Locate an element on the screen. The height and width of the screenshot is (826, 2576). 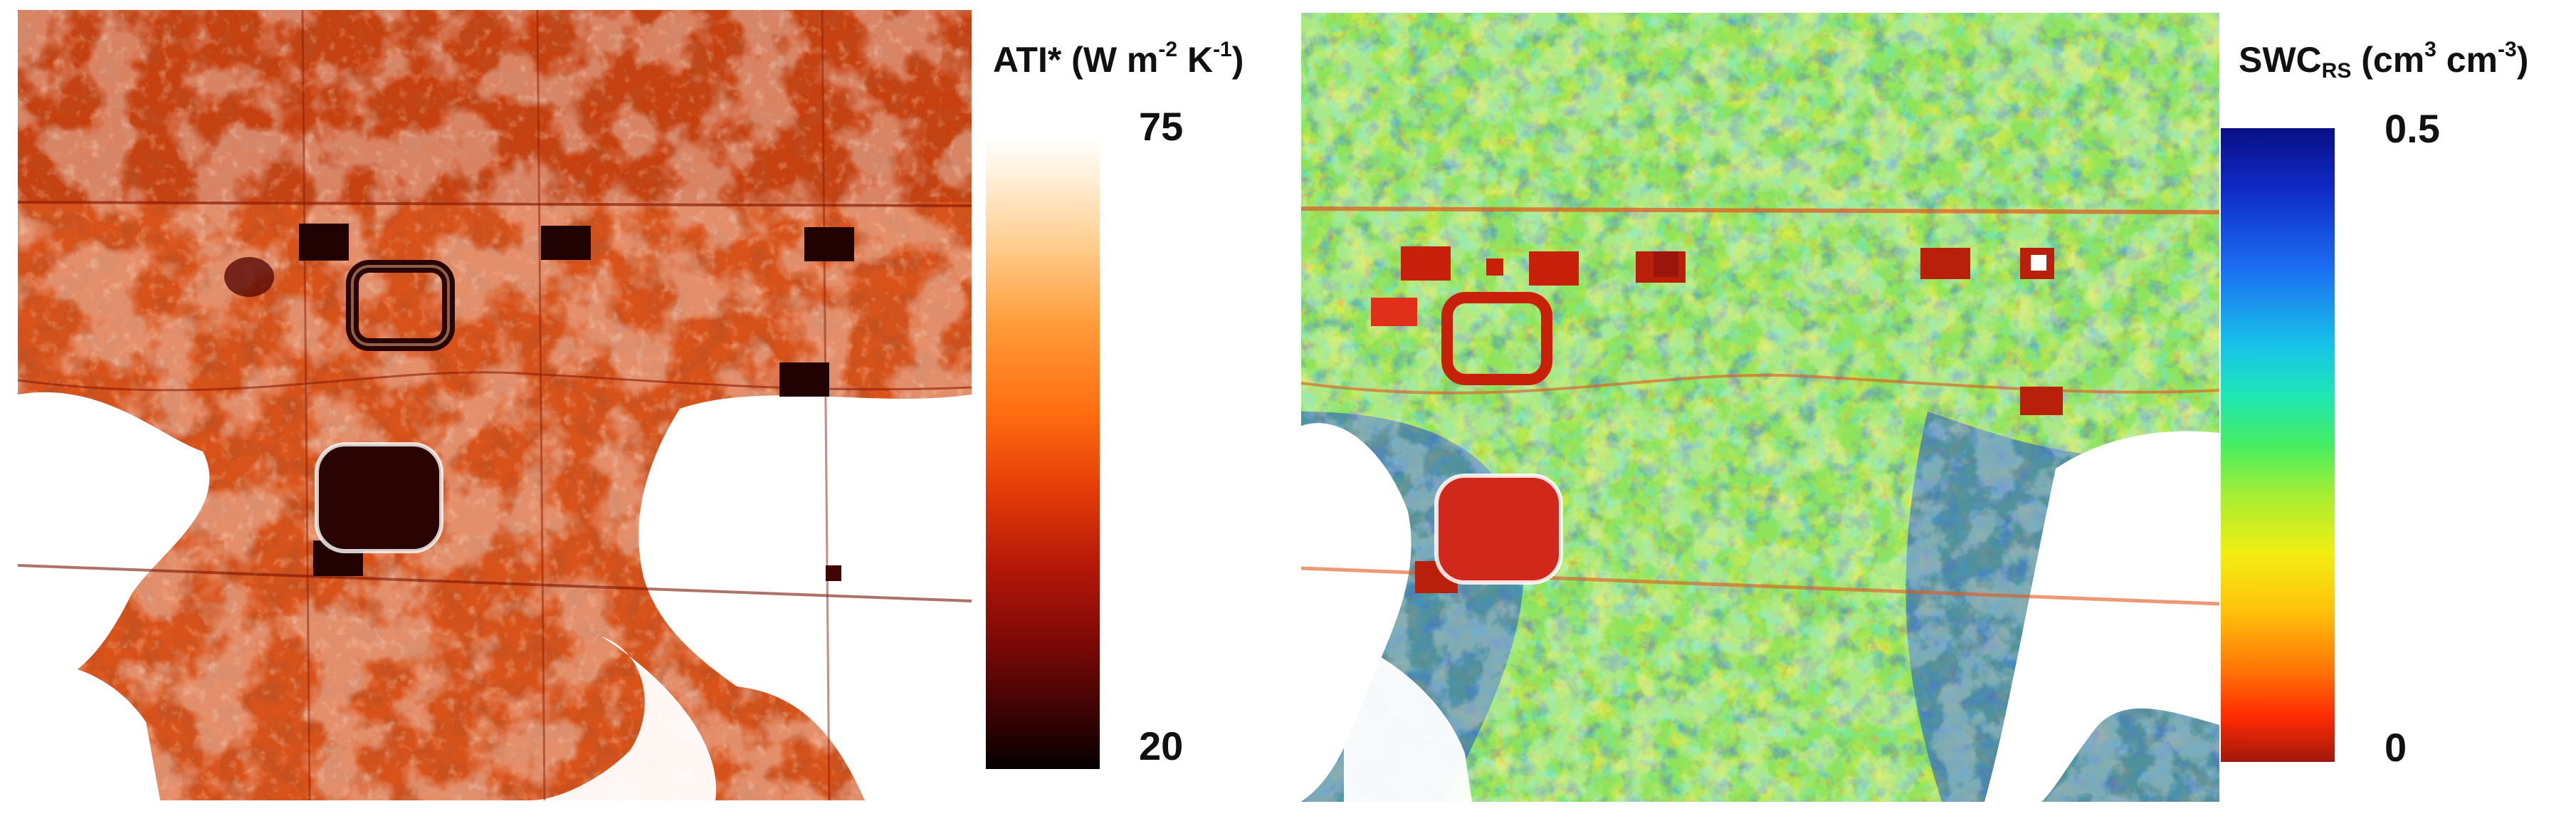
swc-title-exponent-2: -3 is located at coordinates (2507, 49).